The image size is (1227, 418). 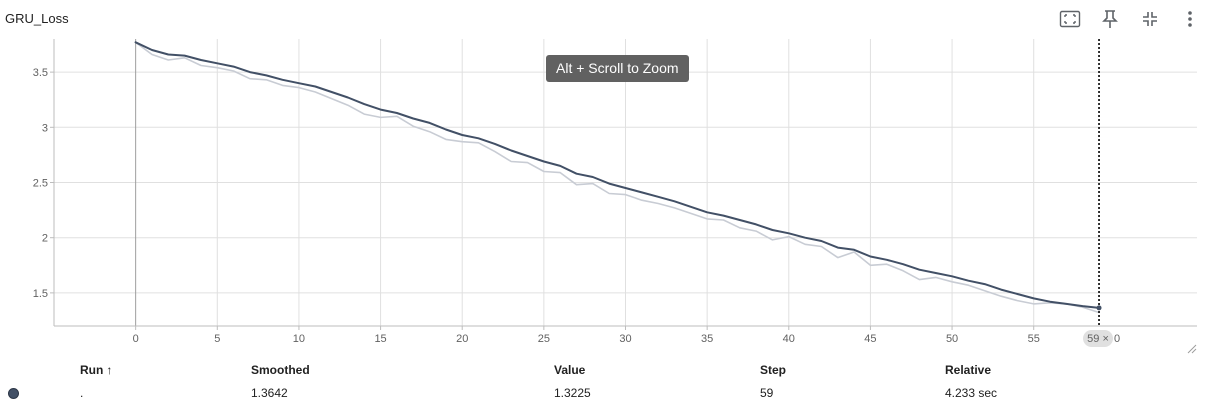 What do you see at coordinates (570, 370) in the screenshot?
I see `value-column-header: Value` at bounding box center [570, 370].